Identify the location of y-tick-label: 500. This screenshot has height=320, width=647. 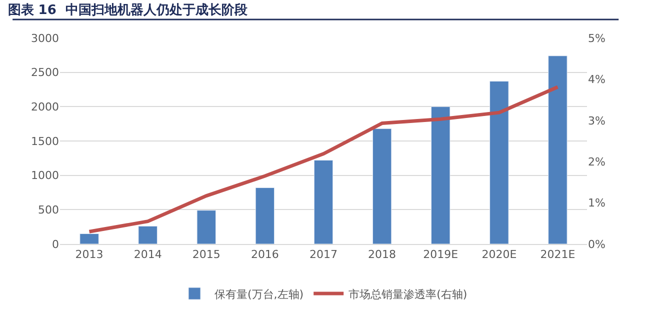
(48, 210).